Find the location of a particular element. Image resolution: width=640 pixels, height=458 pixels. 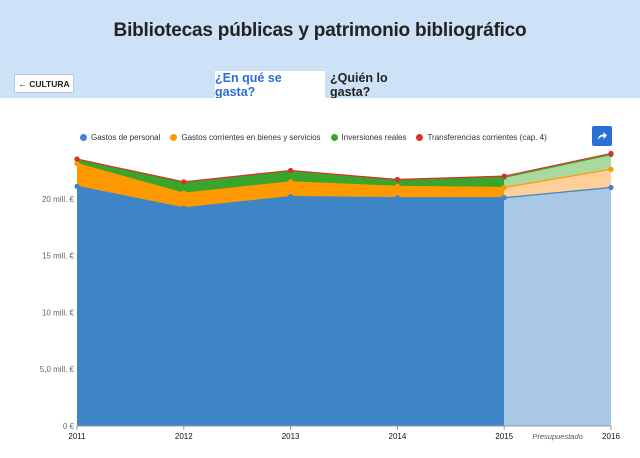

back-to-cultura-button: ← CULTURA is located at coordinates (44, 83).